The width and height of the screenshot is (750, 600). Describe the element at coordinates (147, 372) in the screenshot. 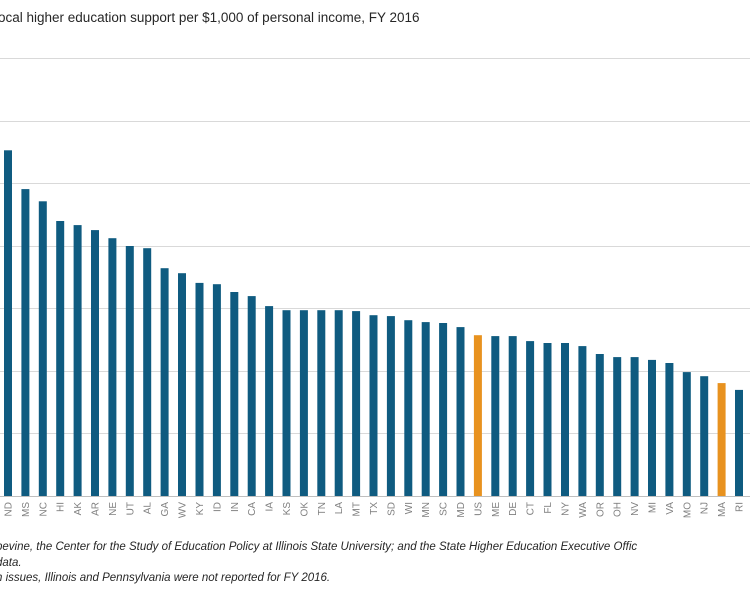

I see `bar-al` at that location.